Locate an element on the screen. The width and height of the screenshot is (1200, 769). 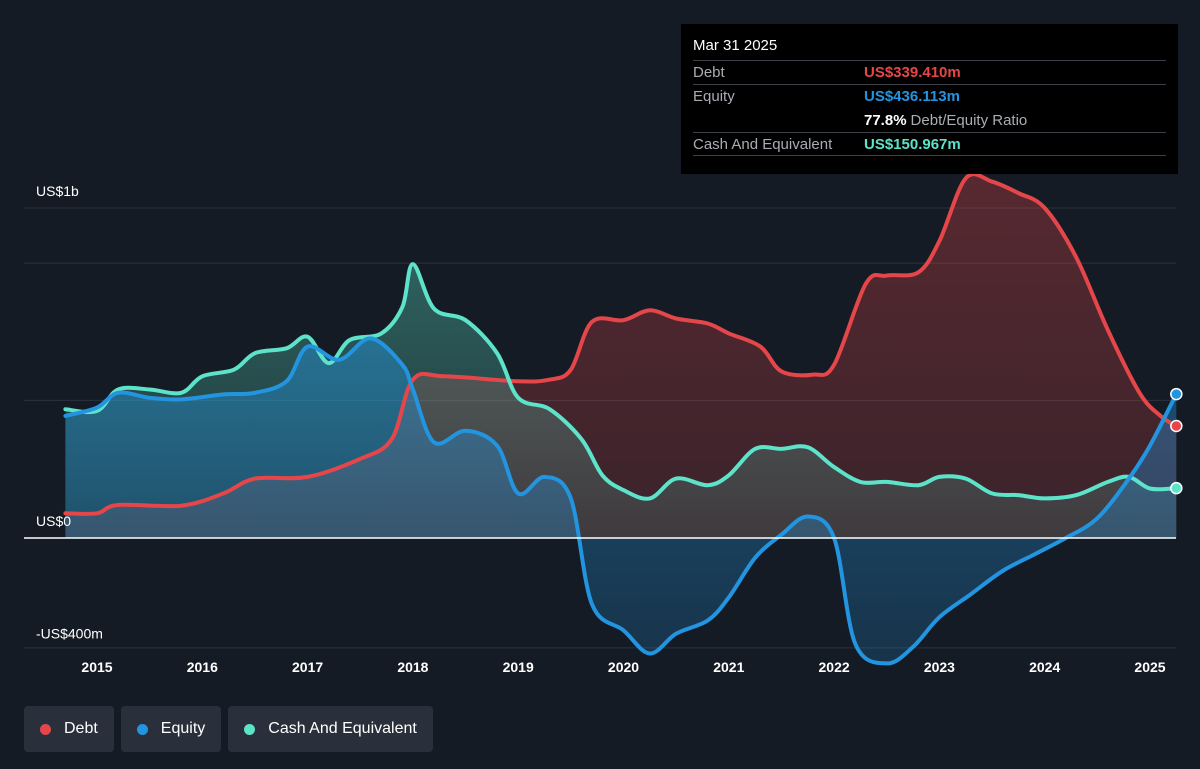
legend-cash: Cash And Equivalent is located at coordinates (330, 729).